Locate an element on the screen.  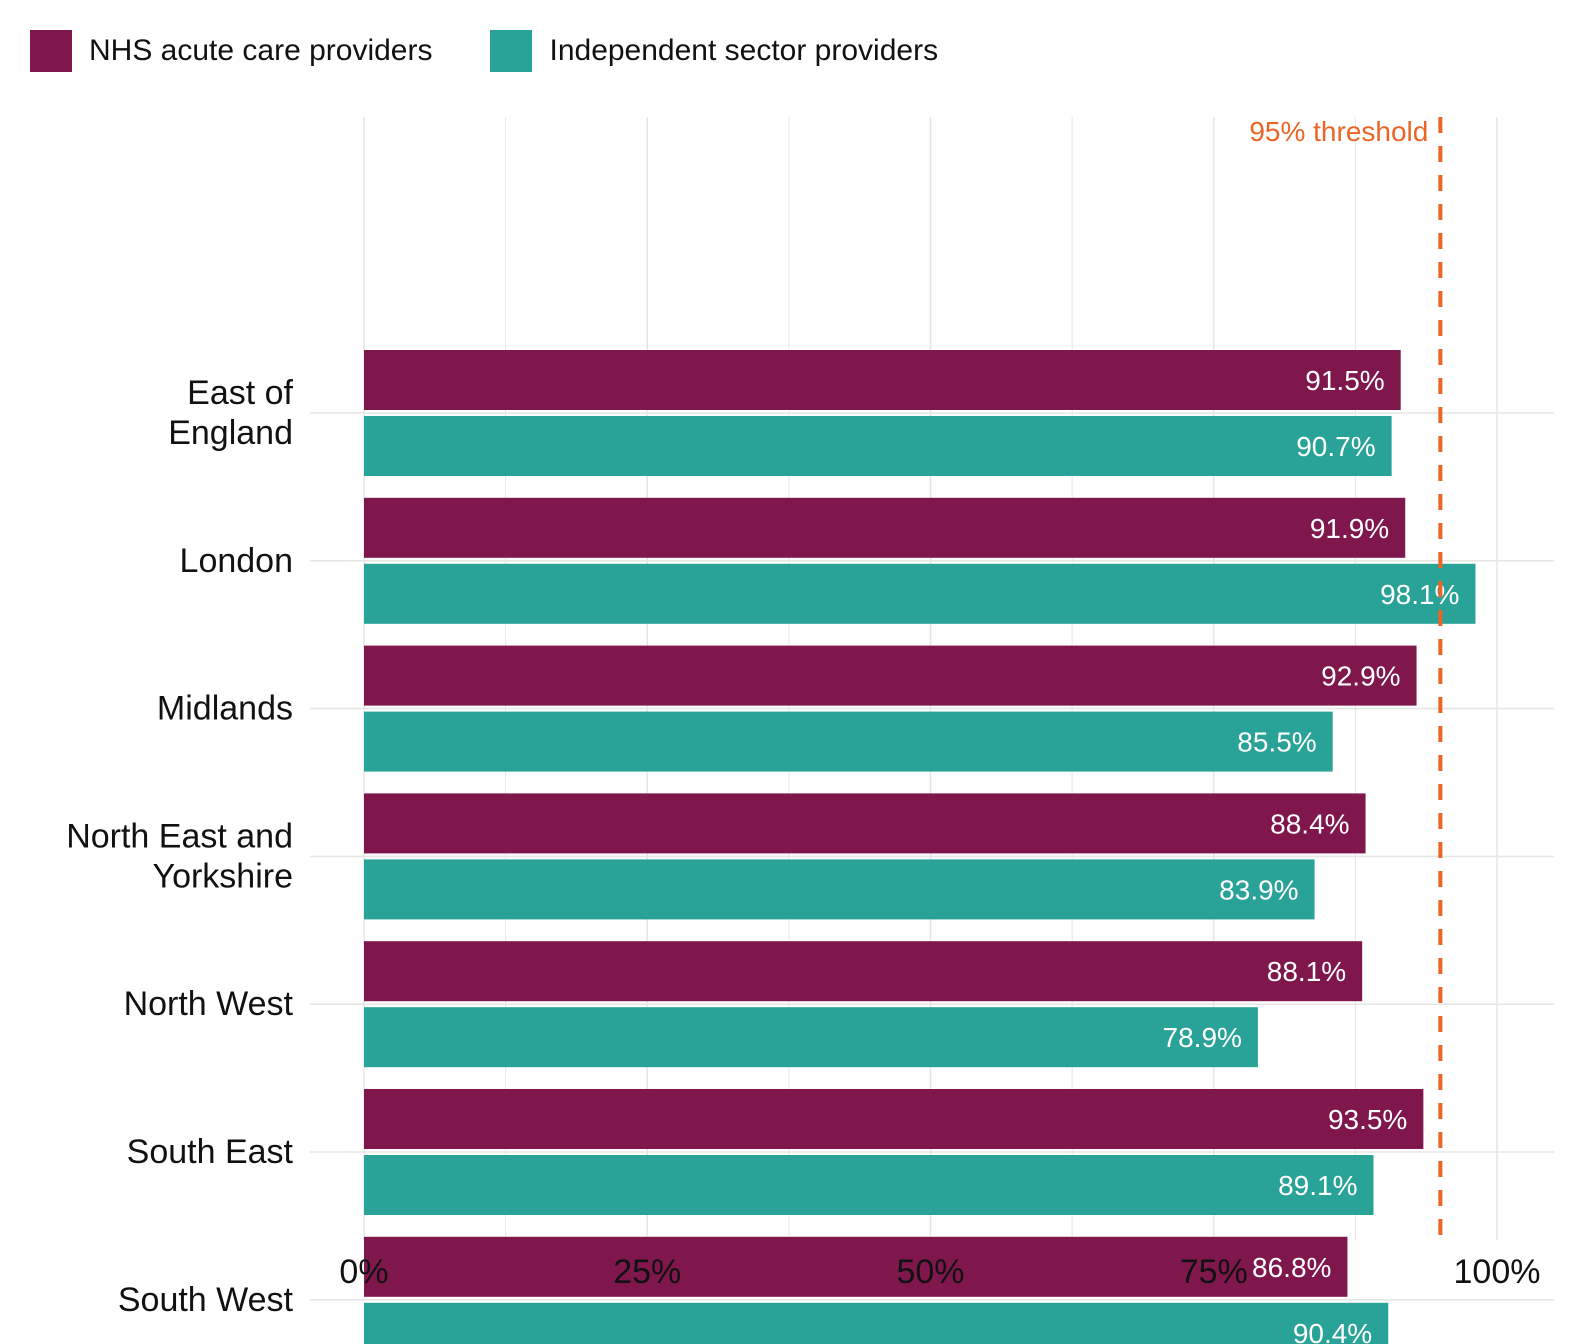
bar-value-label: 90.4% is located at coordinates (1332, 1331).